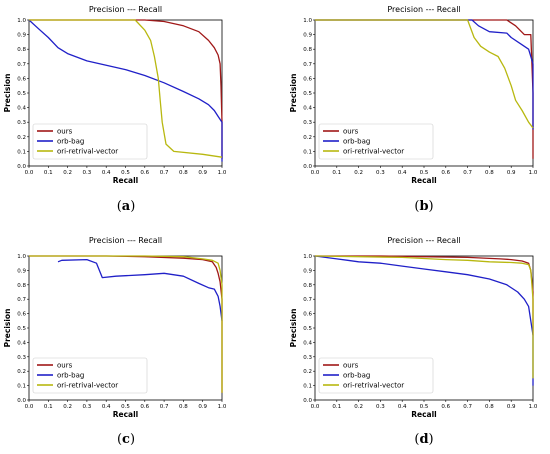 Image resolution: width=550 pixels, height=454 pixels. What do you see at coordinates (424, 180) in the screenshot?
I see `x-axis-label: Recall` at bounding box center [424, 180].